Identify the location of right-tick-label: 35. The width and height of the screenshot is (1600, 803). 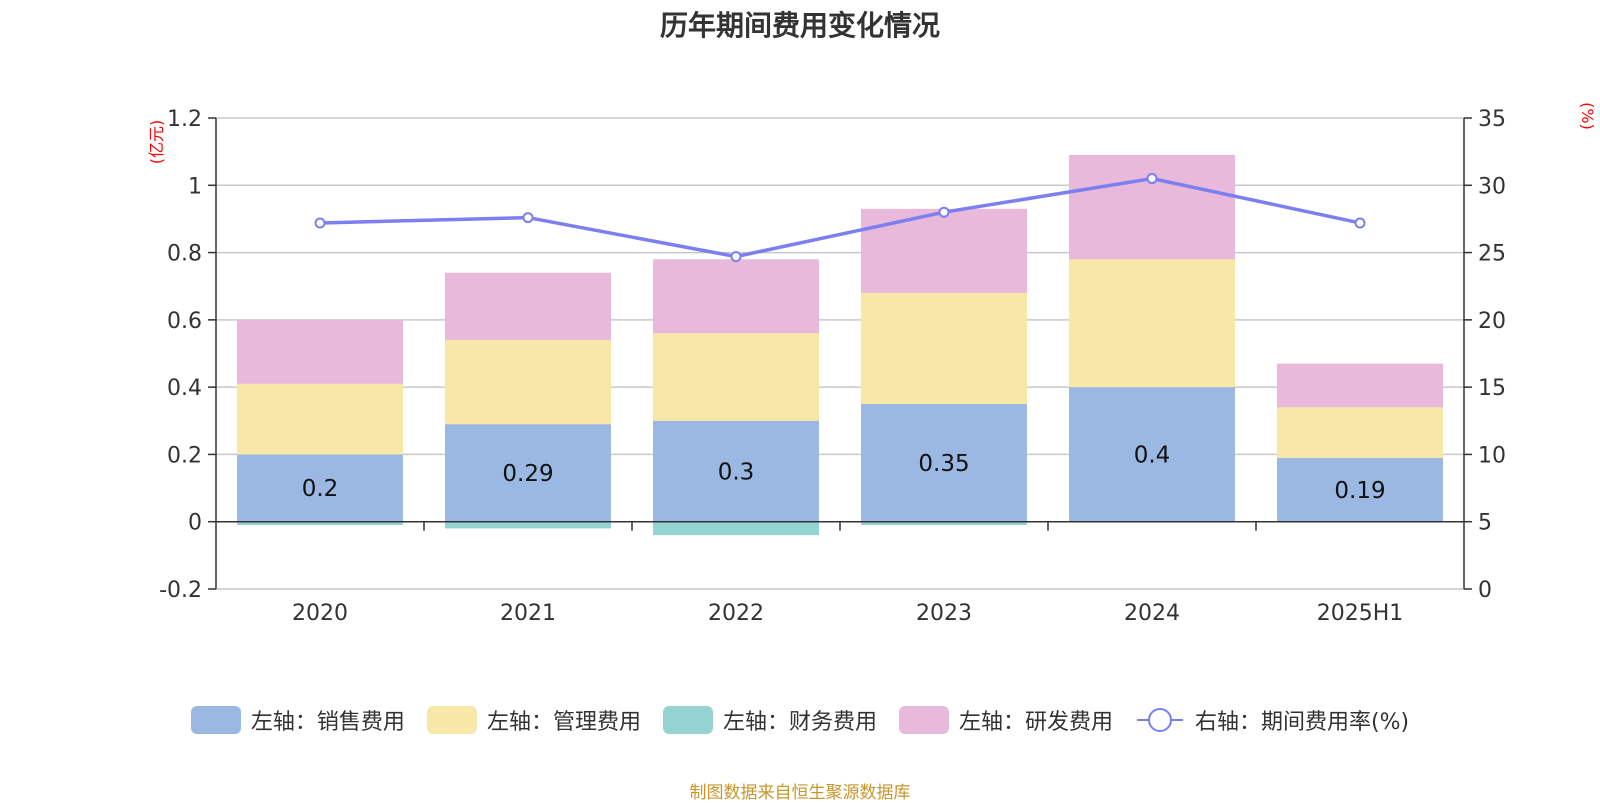
(1492, 119).